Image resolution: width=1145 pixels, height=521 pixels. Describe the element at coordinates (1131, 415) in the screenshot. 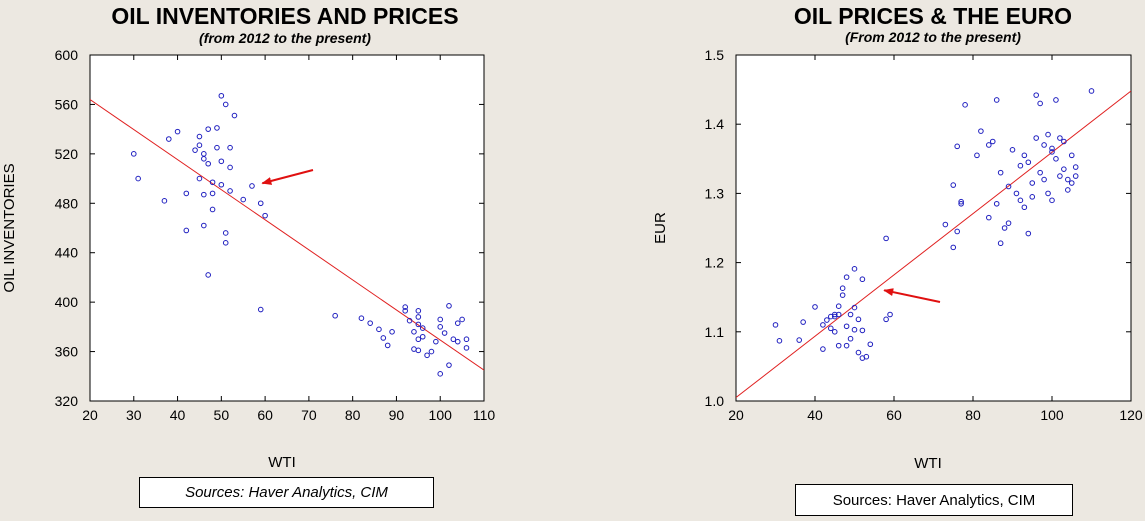

I see `x-tick-label: 120` at that location.